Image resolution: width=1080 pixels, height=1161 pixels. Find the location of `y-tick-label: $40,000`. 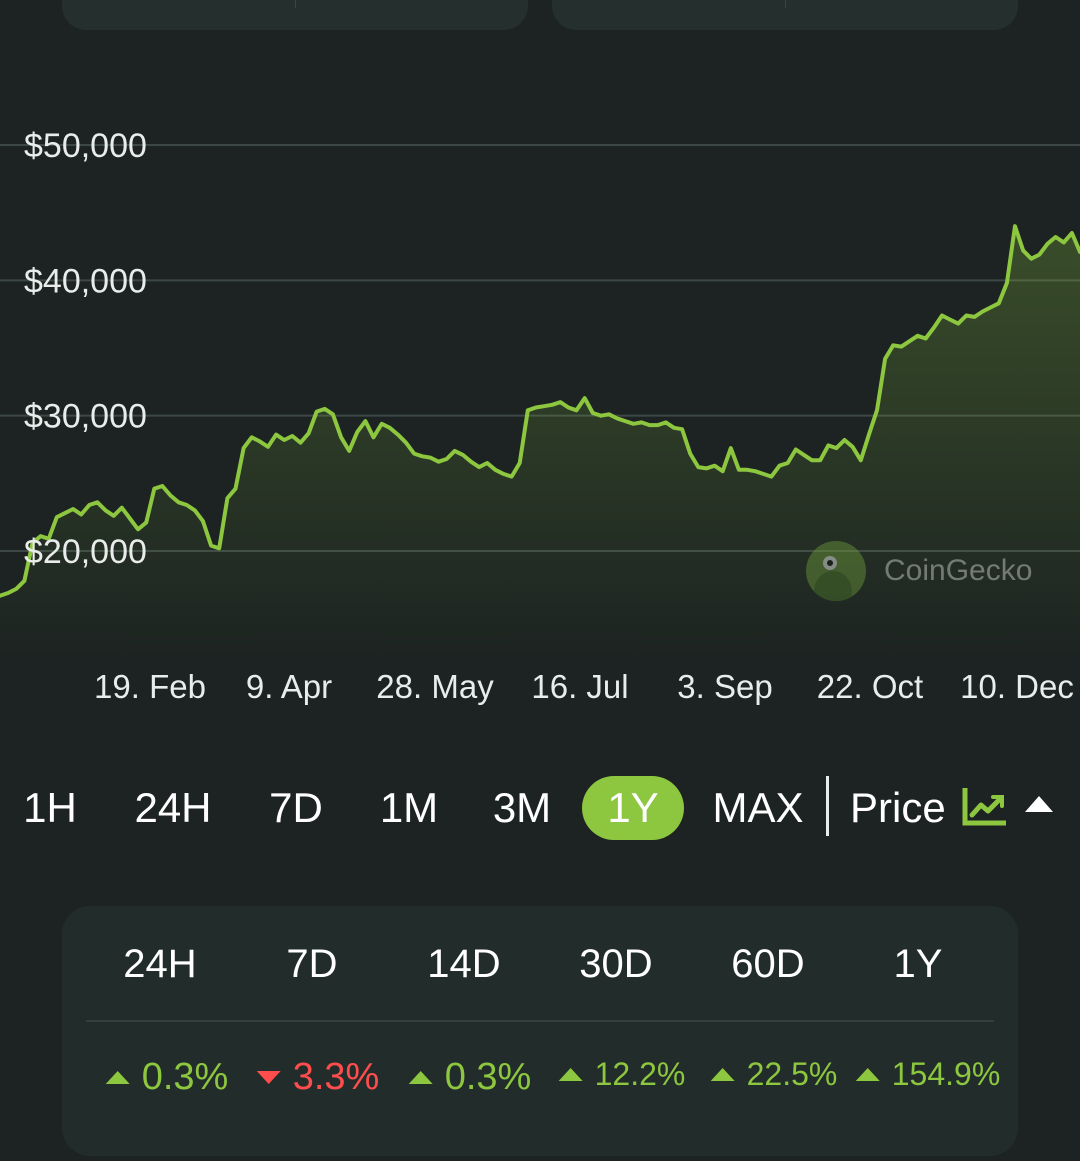

y-tick-label: $40,000 is located at coordinates (85, 281).